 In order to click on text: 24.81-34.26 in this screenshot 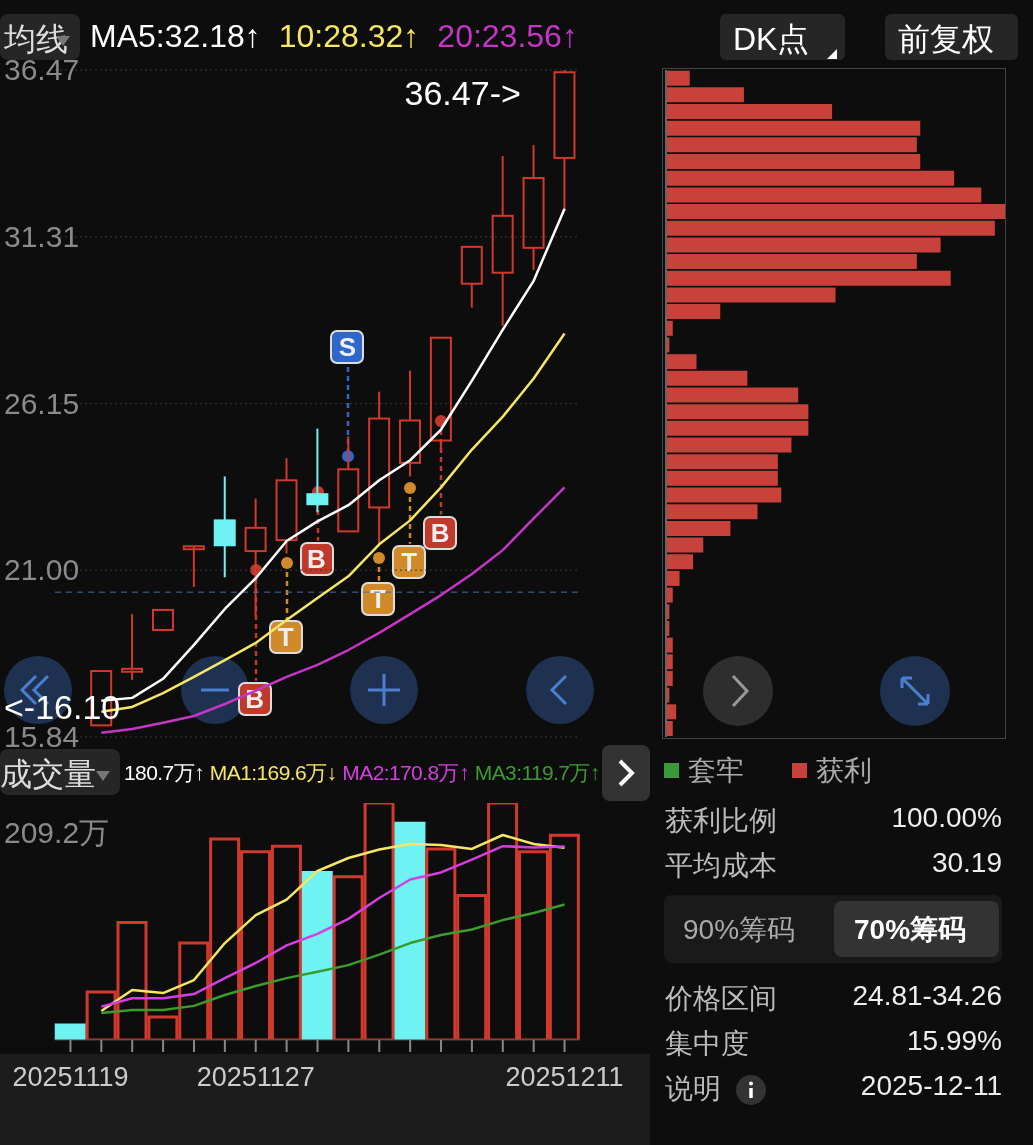, I will do `click(927, 995)`.